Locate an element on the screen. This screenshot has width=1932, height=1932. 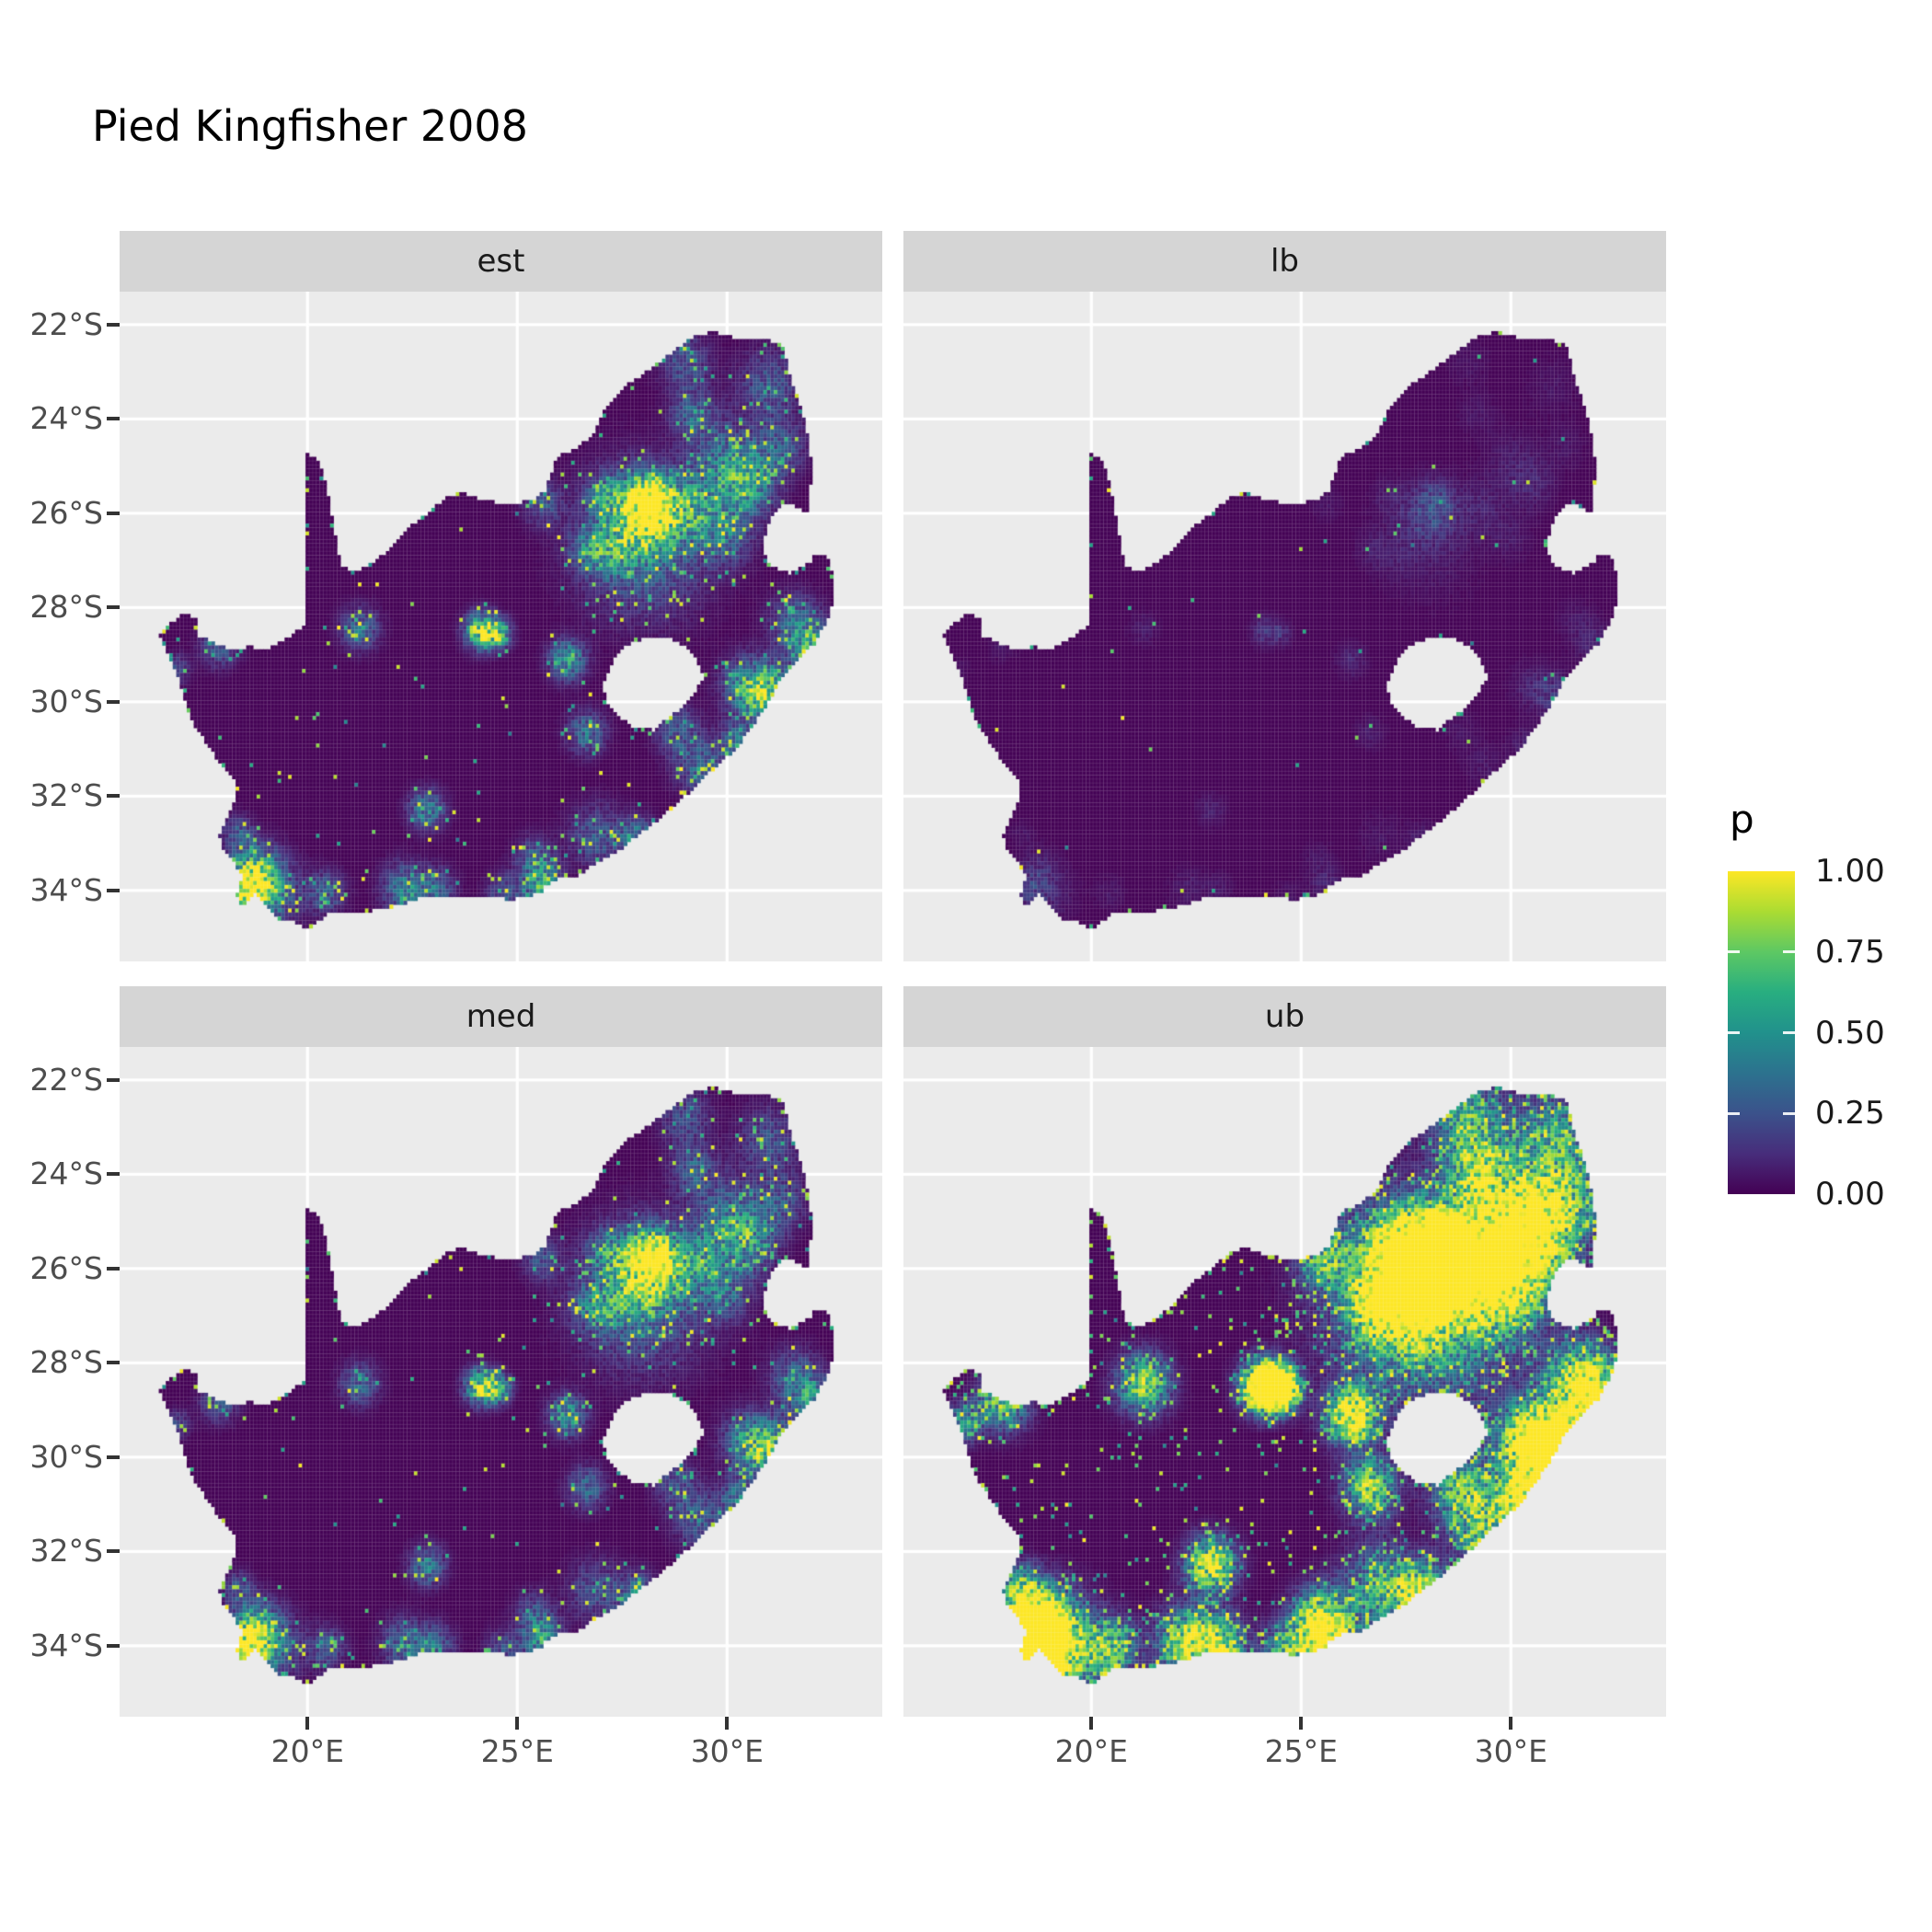
facet-strip-lb: lb is located at coordinates (1284, 261).